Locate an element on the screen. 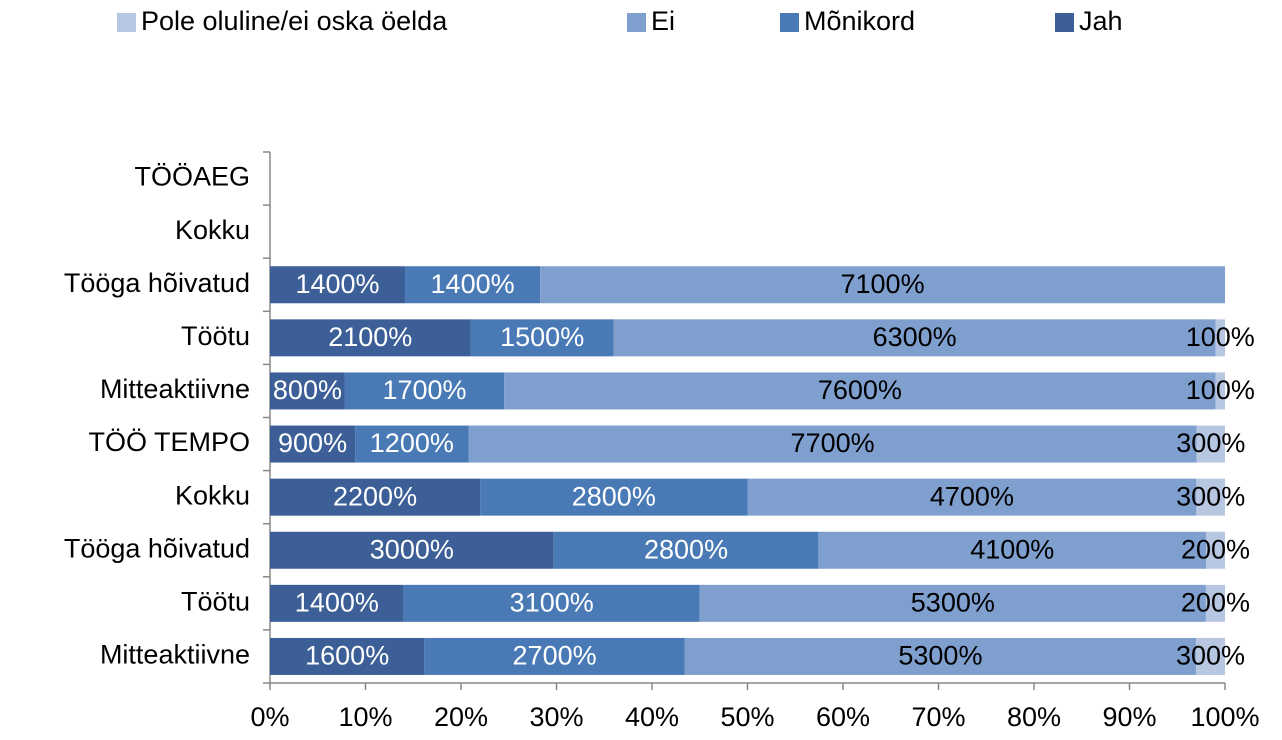  data-label: 7100% is located at coordinates (883, 284).